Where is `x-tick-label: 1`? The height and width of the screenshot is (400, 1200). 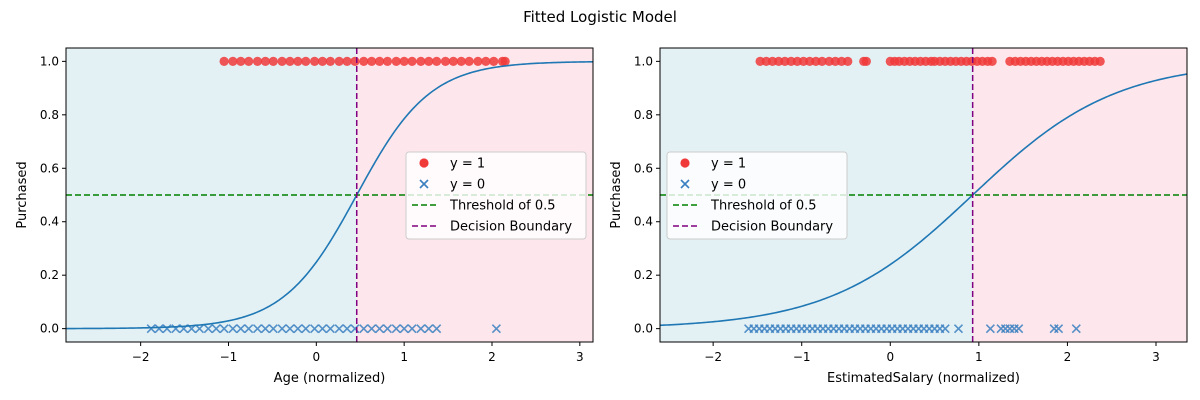 x-tick-label: 1 is located at coordinates (979, 357).